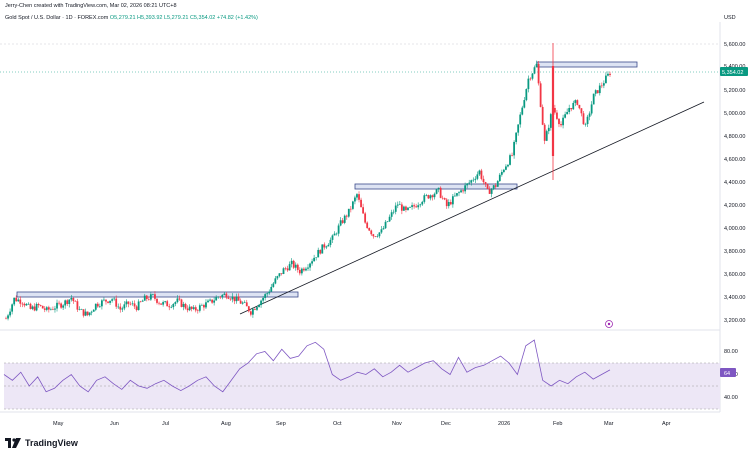 This screenshot has width=753, height=456. Describe the element at coordinates (609, 324) in the screenshot. I see `alert-marker-icon` at that location.